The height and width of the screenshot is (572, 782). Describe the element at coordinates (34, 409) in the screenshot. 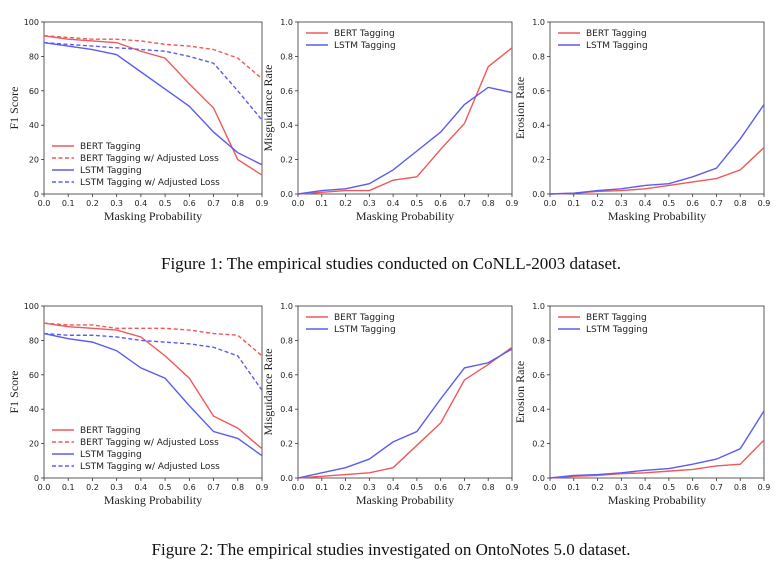

I see `y-tick-label: 40` at that location.